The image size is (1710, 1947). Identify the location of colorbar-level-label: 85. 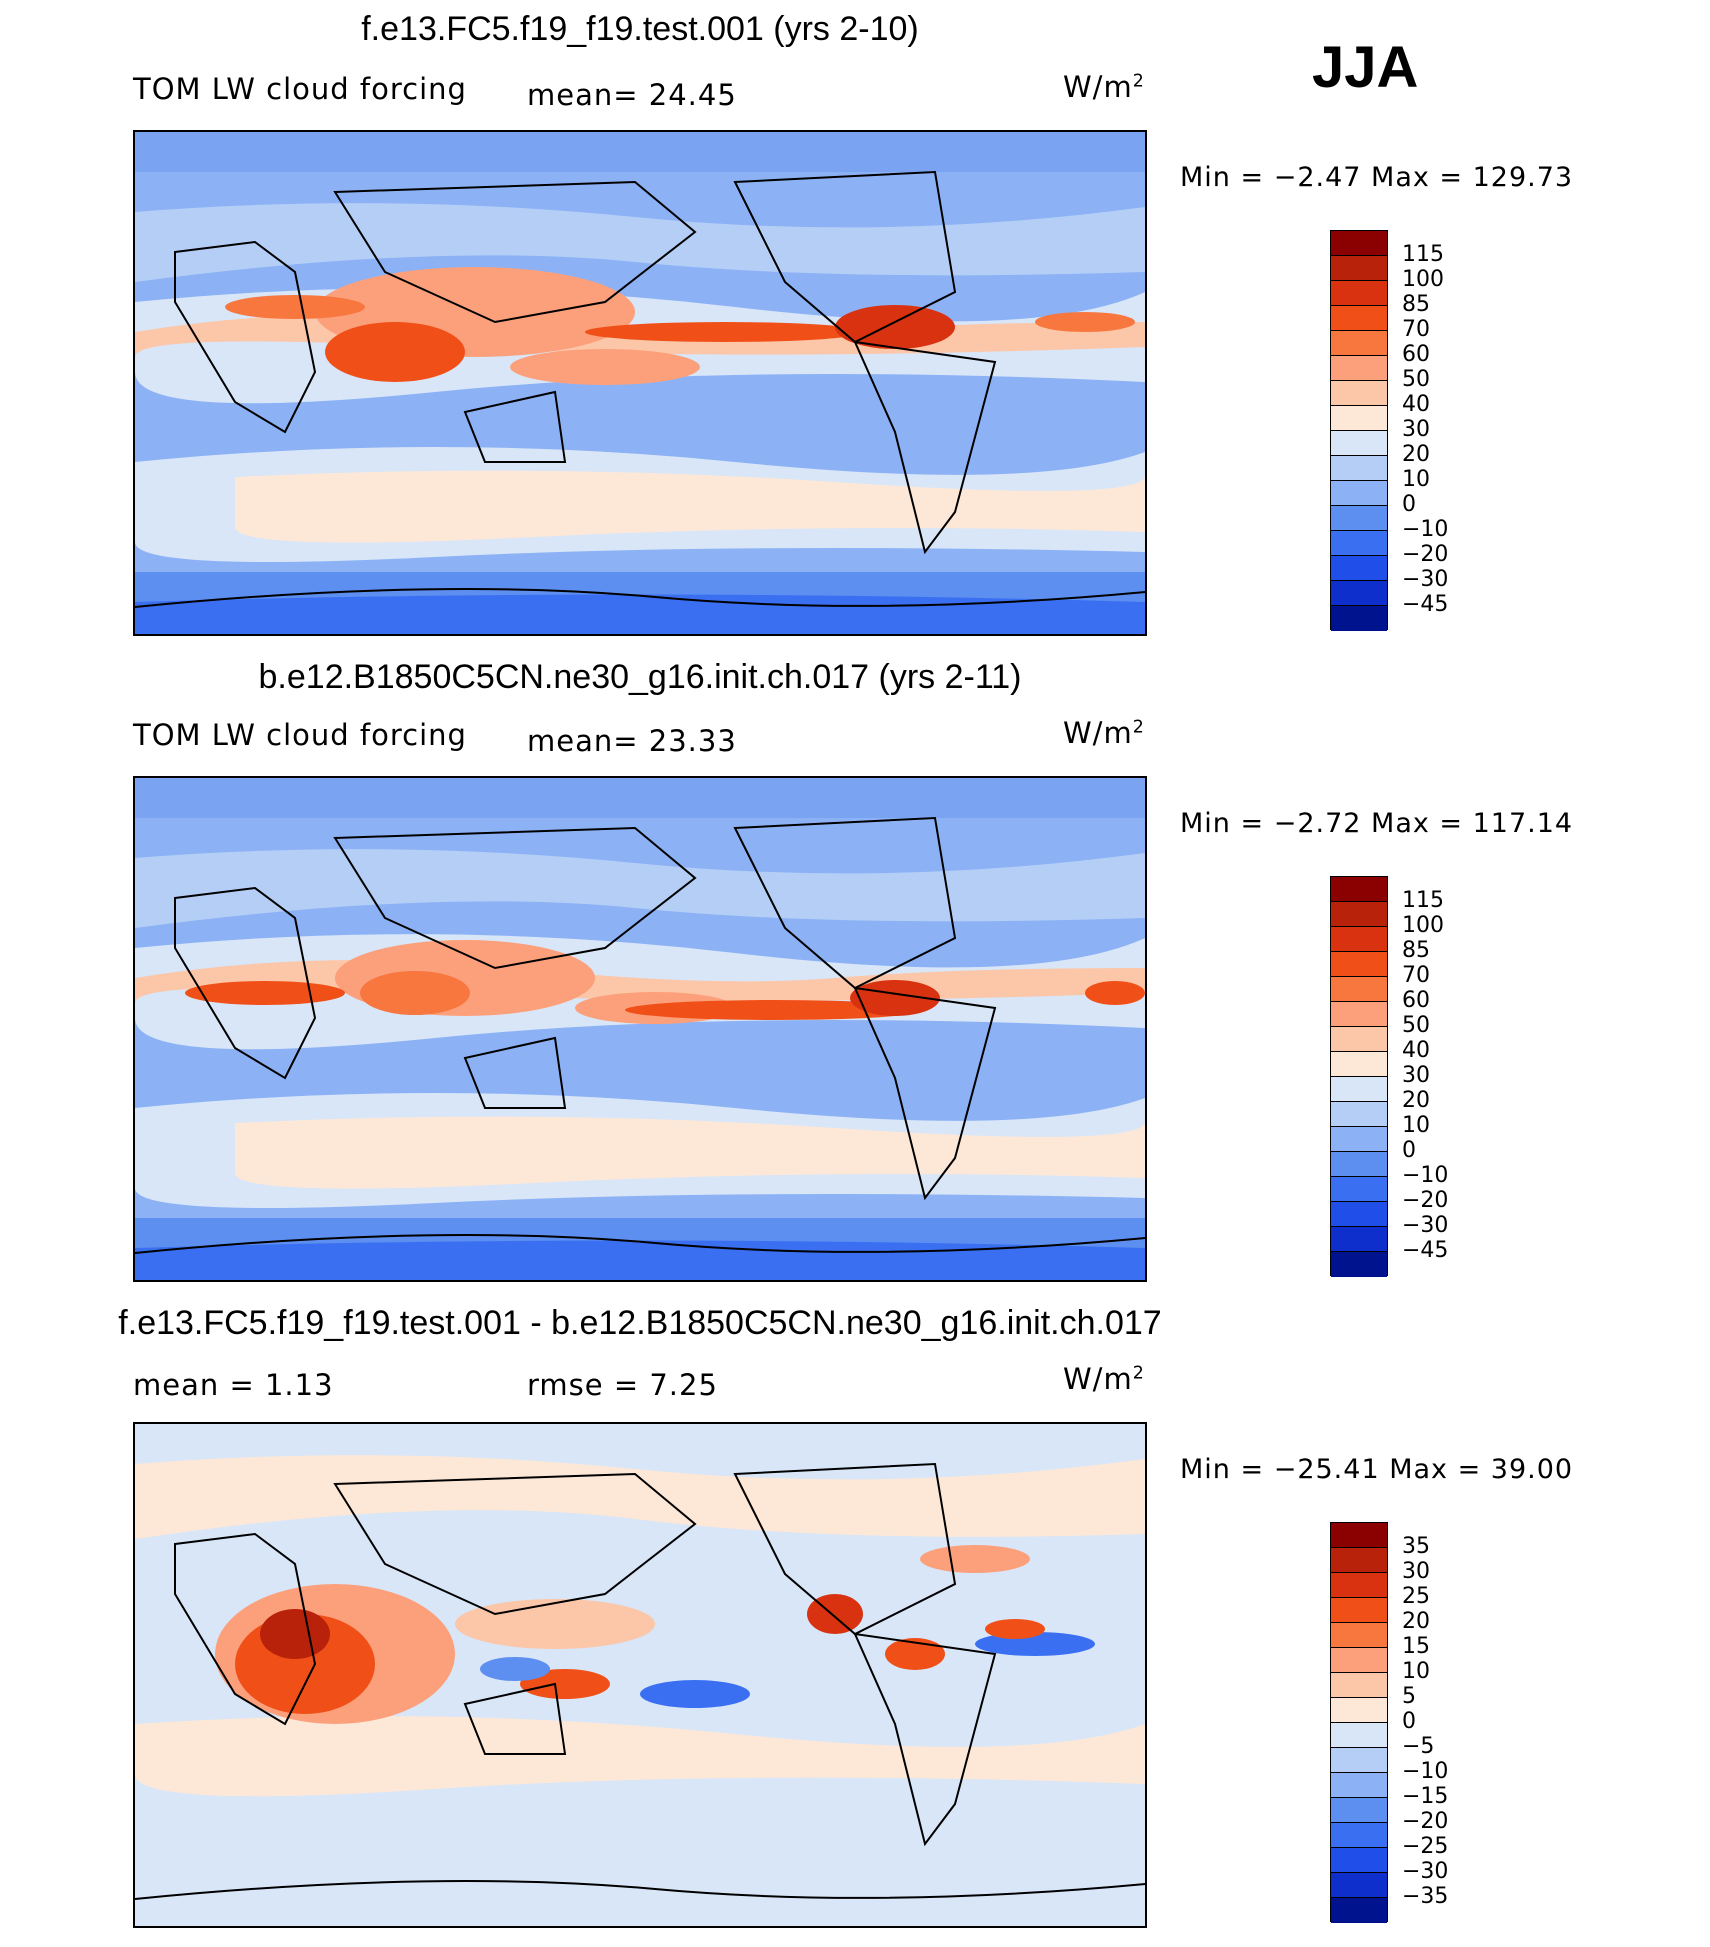
(1416, 950).